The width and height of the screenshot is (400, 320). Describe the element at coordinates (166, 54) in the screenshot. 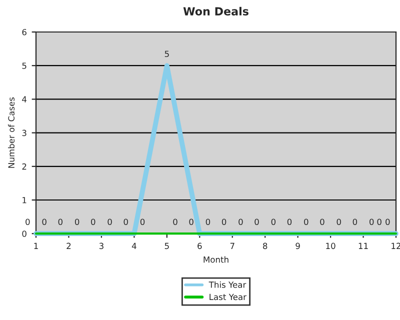

I see `data-label: 5` at that location.